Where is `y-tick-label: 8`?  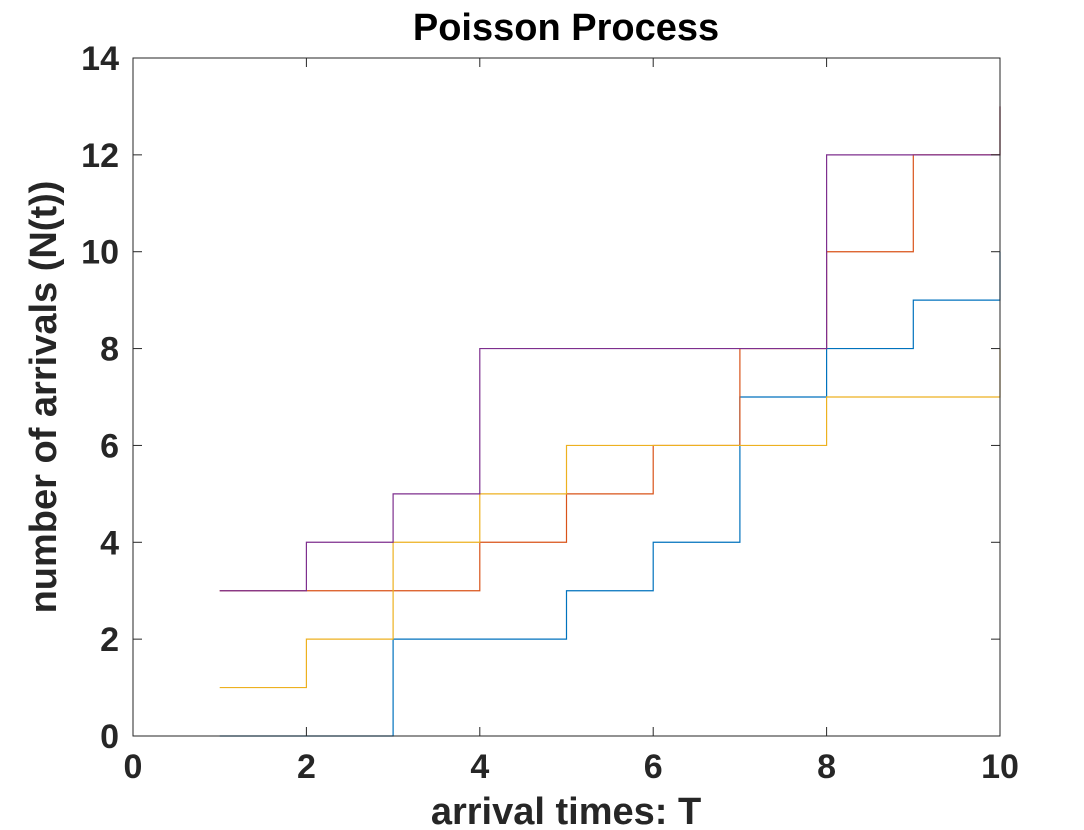 y-tick-label: 8 is located at coordinates (109, 350).